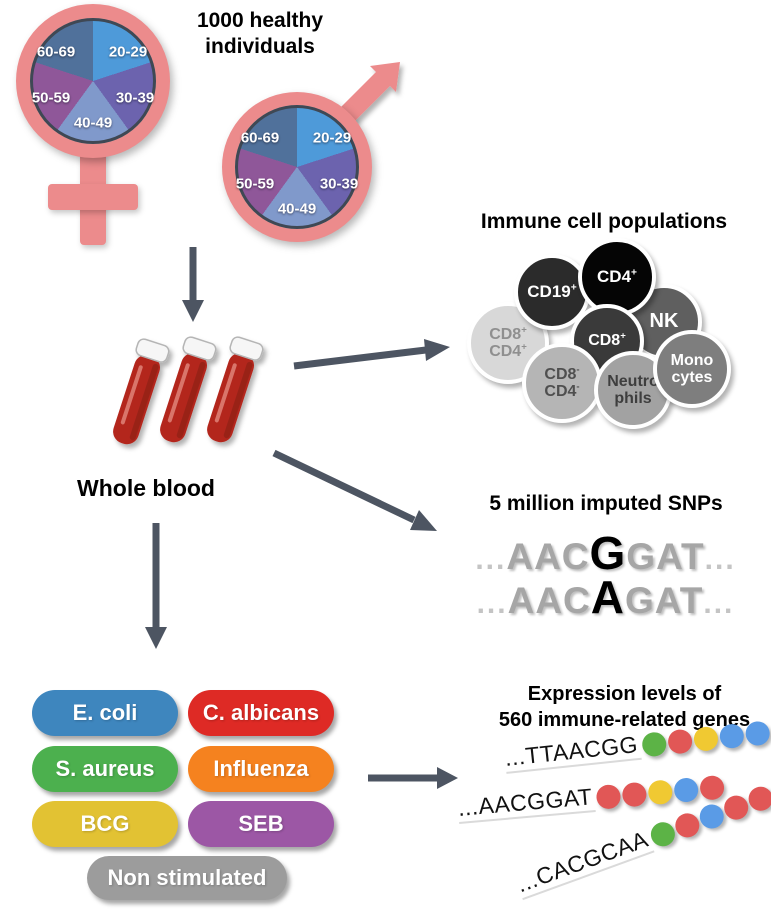 The width and height of the screenshot is (771, 922). What do you see at coordinates (562, 373) in the screenshot?
I see `immune-cell-label: CD8-` at bounding box center [562, 373].